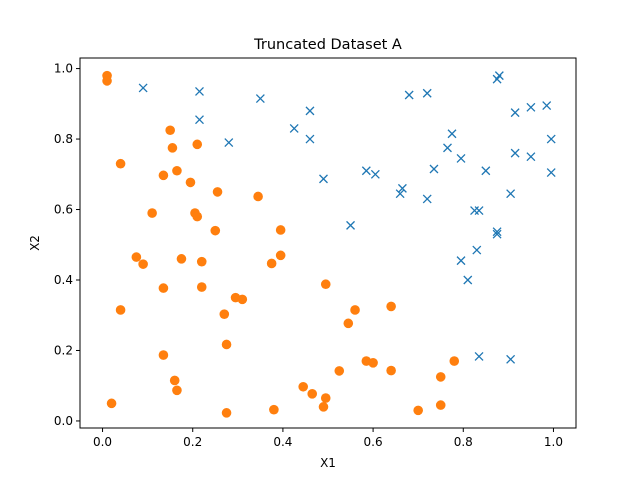 The image size is (640, 480). I want to click on y-tick-label: 1.0, so click(63, 69).